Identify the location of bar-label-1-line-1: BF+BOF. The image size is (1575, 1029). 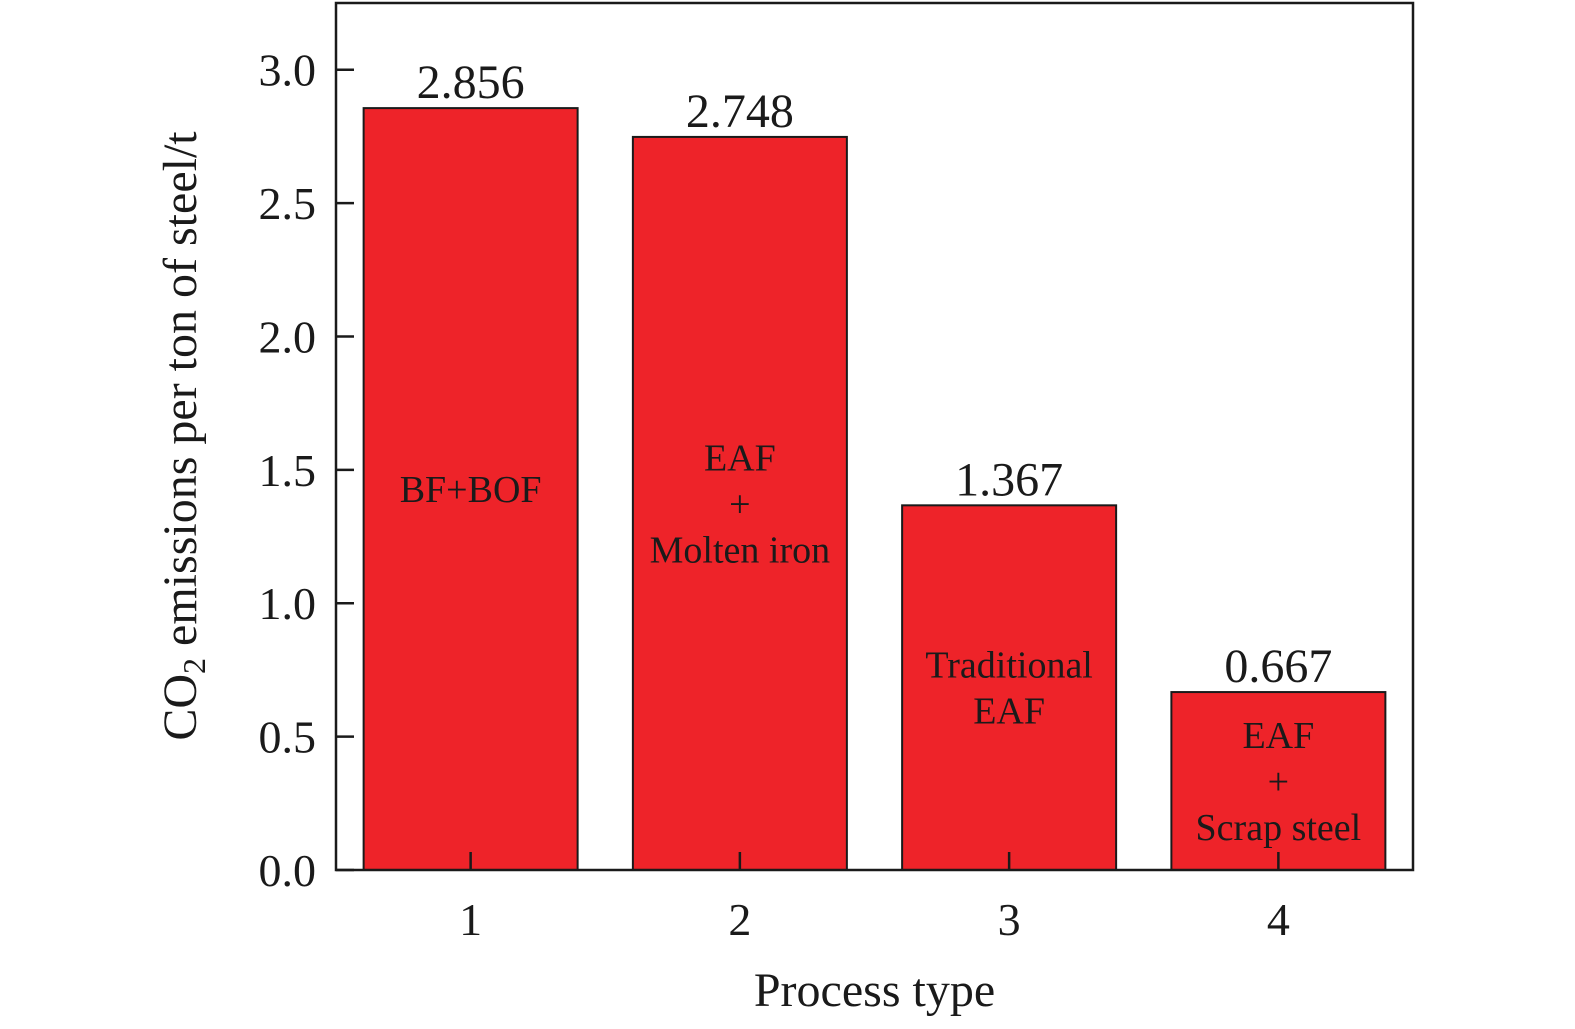
(471, 490).